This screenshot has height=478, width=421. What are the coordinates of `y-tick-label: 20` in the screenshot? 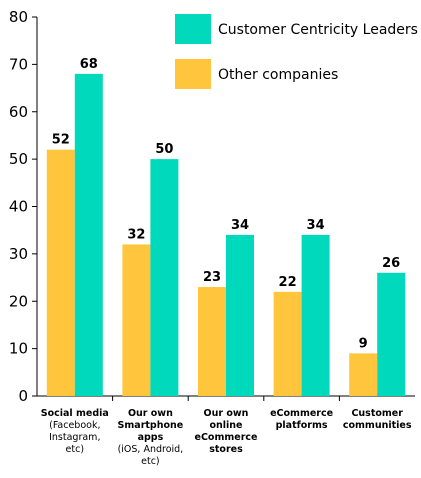 It's located at (18, 301).